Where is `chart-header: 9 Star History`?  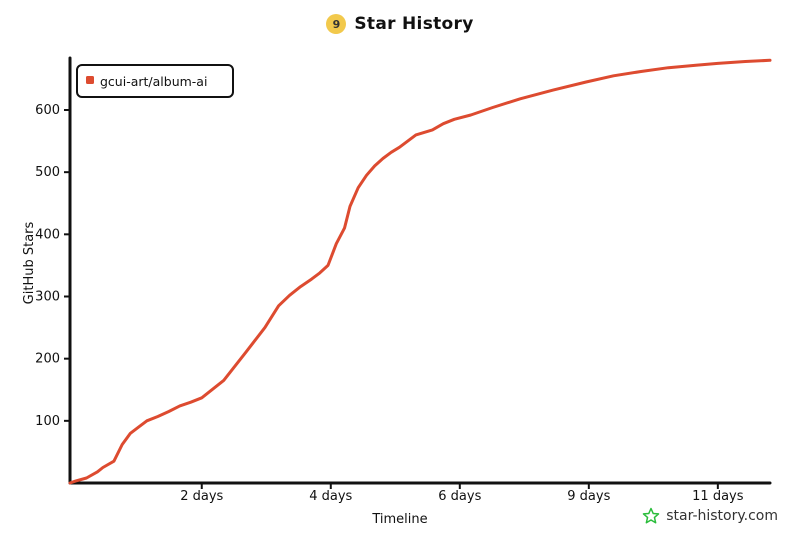
chart-header: 9 Star History is located at coordinates (400, 24).